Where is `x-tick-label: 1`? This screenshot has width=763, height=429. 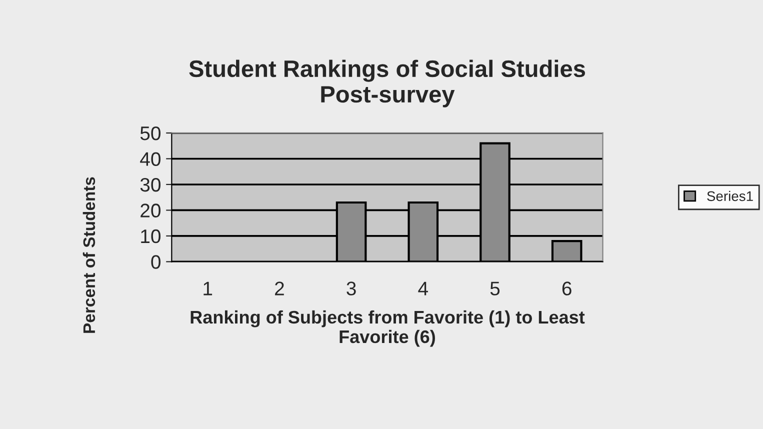
x-tick-label: 1 is located at coordinates (208, 289).